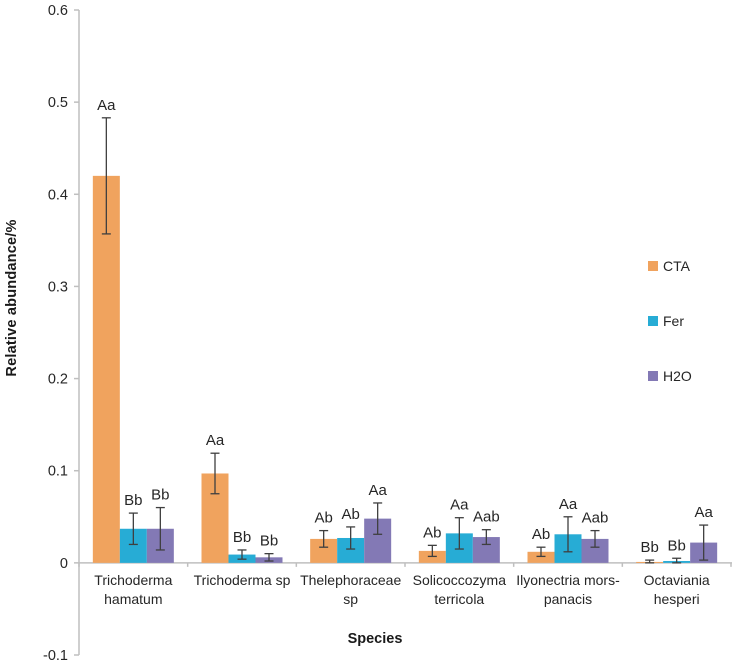 The image size is (732, 666). What do you see at coordinates (688, 340) in the screenshot?
I see `legend: CTA Fer H2O` at bounding box center [688, 340].